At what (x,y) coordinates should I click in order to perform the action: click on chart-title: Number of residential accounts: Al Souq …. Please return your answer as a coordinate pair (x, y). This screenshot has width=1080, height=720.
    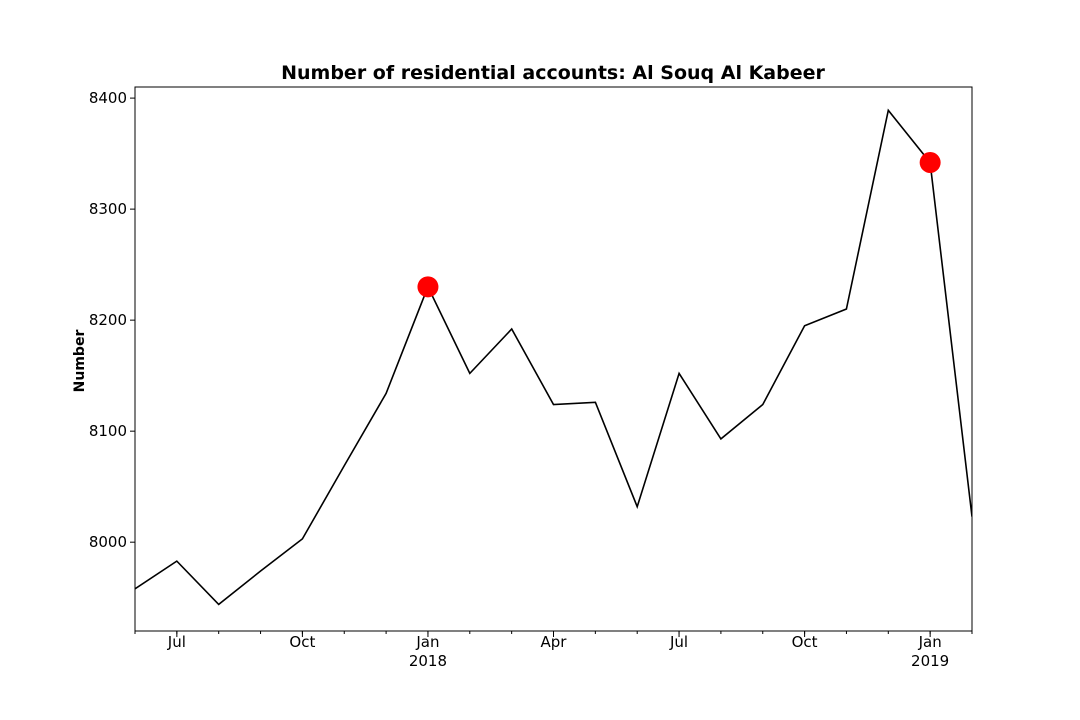
    Looking at the image, I should click on (553, 73).